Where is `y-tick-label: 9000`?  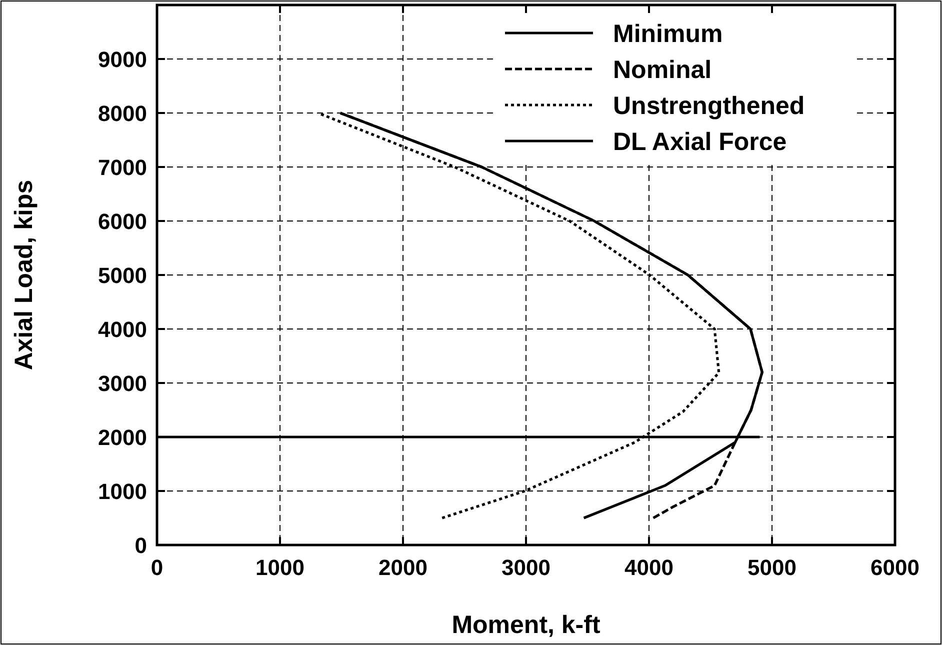 y-tick-label: 9000 is located at coordinates (122, 59).